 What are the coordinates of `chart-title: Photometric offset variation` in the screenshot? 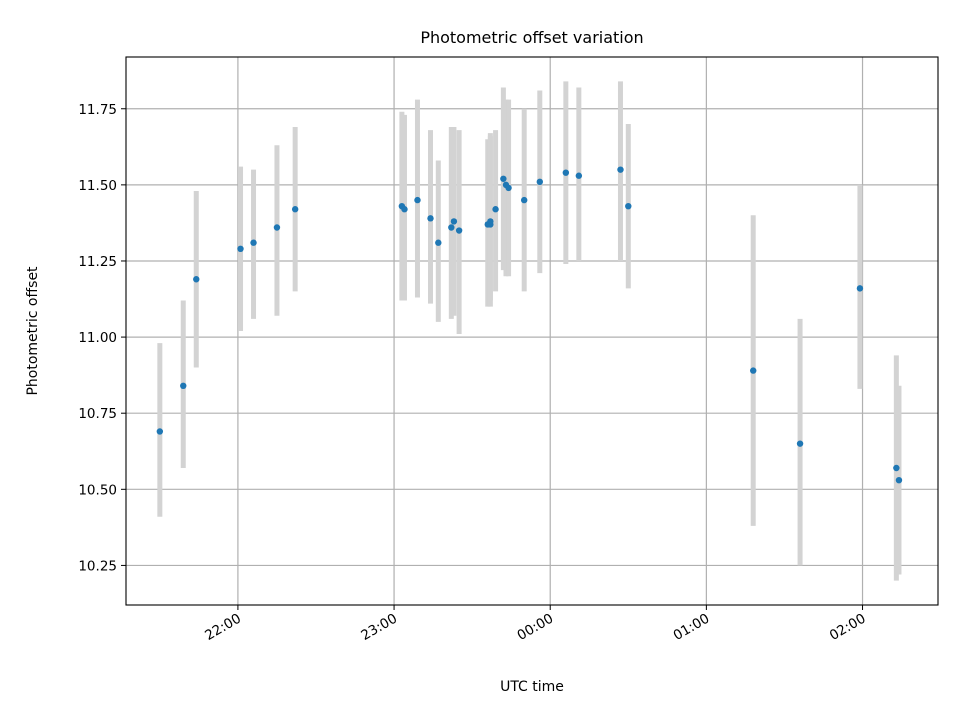 It's located at (531, 37).